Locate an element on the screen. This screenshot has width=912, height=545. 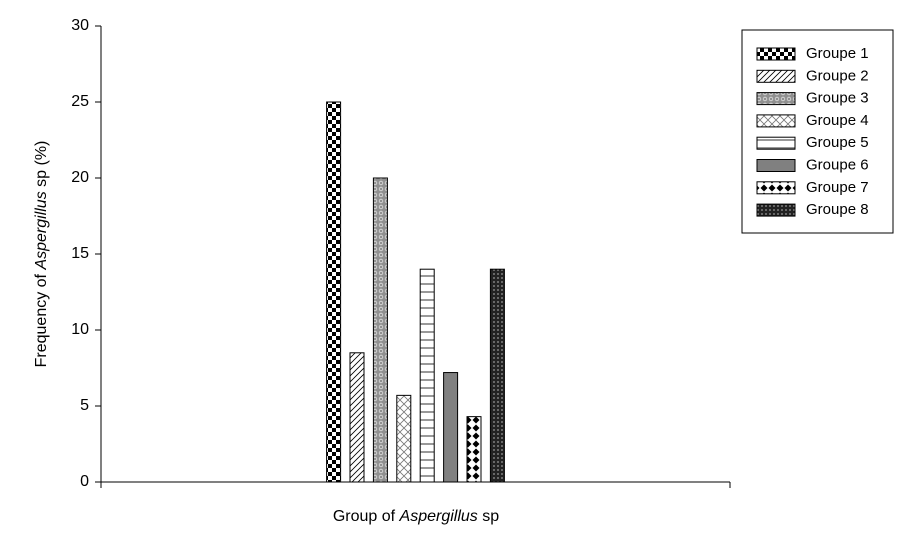
legend-label: Groupe 4 is located at coordinates (837, 120).